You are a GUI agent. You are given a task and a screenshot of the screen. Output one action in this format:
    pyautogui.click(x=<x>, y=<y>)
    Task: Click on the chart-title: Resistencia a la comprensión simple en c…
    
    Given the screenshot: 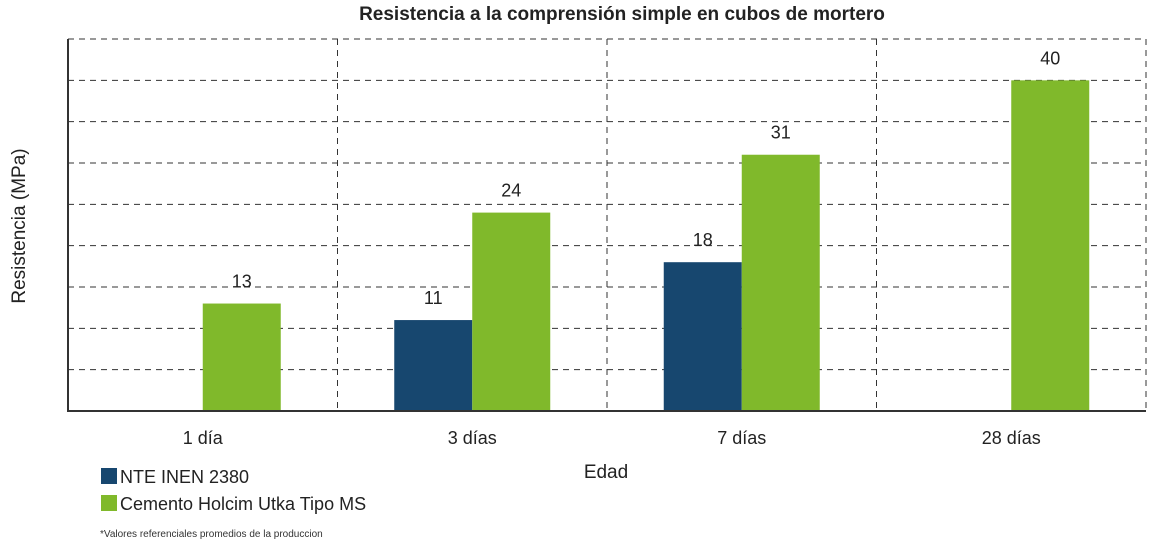 What is the action you would take?
    pyautogui.click(x=622, y=14)
    